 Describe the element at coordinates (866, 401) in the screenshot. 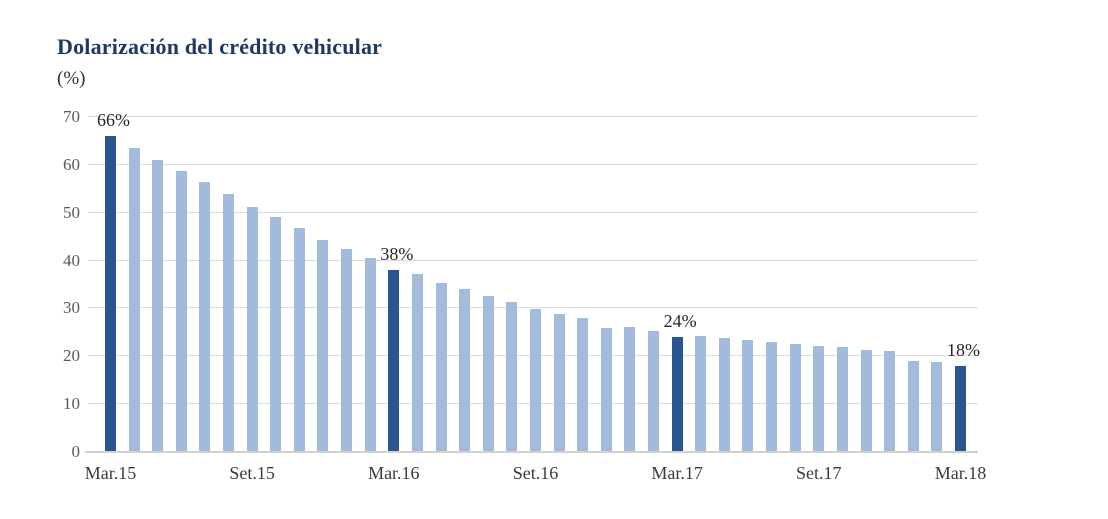

I see `bar-Nov.17` at that location.